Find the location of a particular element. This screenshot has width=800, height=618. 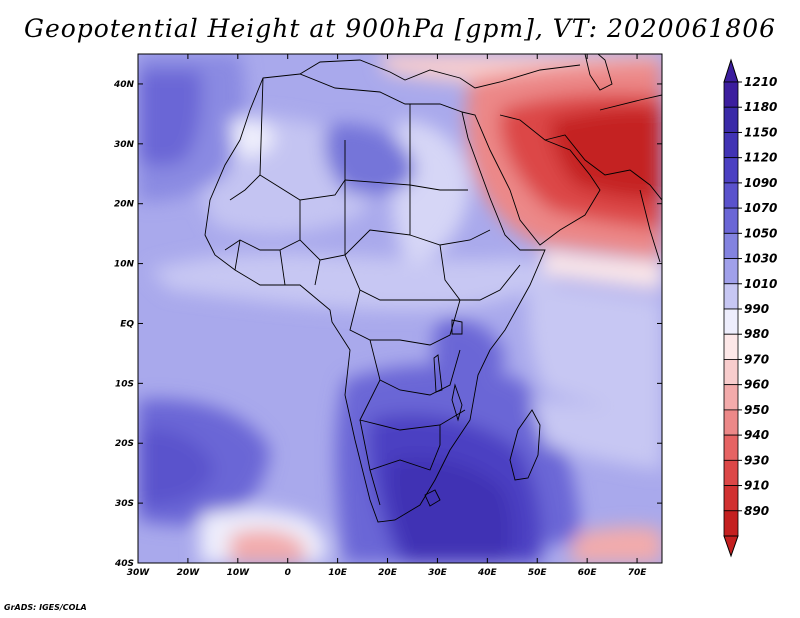

x-tick-label: 30W is located at coordinates (139, 573).